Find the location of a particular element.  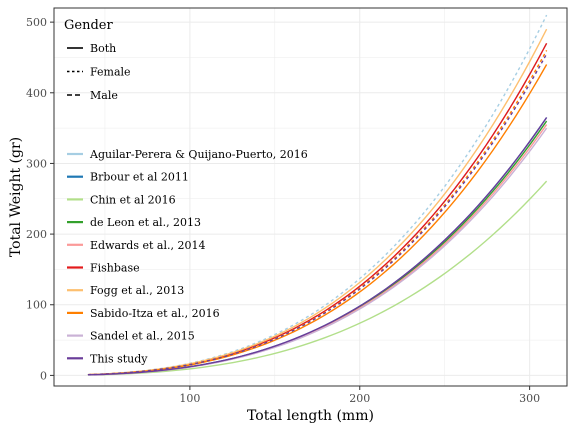

legend-title: Gender is located at coordinates (88, 25).